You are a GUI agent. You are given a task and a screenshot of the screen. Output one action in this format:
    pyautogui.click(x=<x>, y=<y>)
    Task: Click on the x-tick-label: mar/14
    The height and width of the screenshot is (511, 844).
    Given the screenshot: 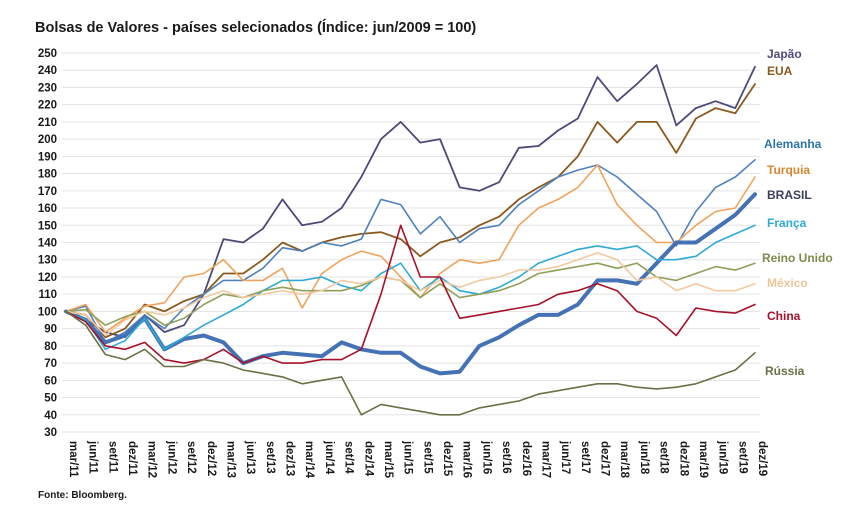 What is the action you would take?
    pyautogui.click(x=309, y=460)
    